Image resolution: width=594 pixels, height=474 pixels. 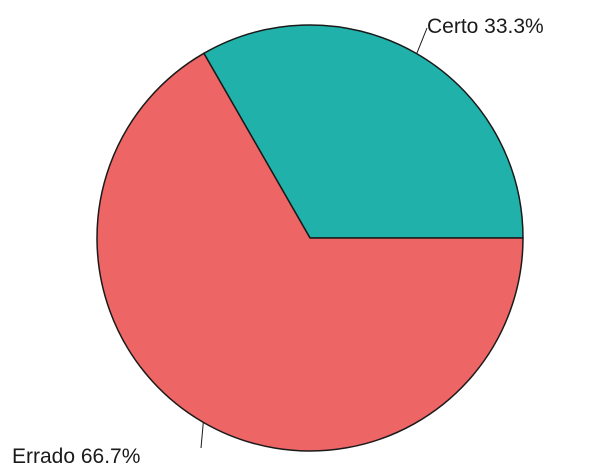 What do you see at coordinates (485, 26) in the screenshot?
I see `slice-label-certo: Certo 33.3%` at bounding box center [485, 26].